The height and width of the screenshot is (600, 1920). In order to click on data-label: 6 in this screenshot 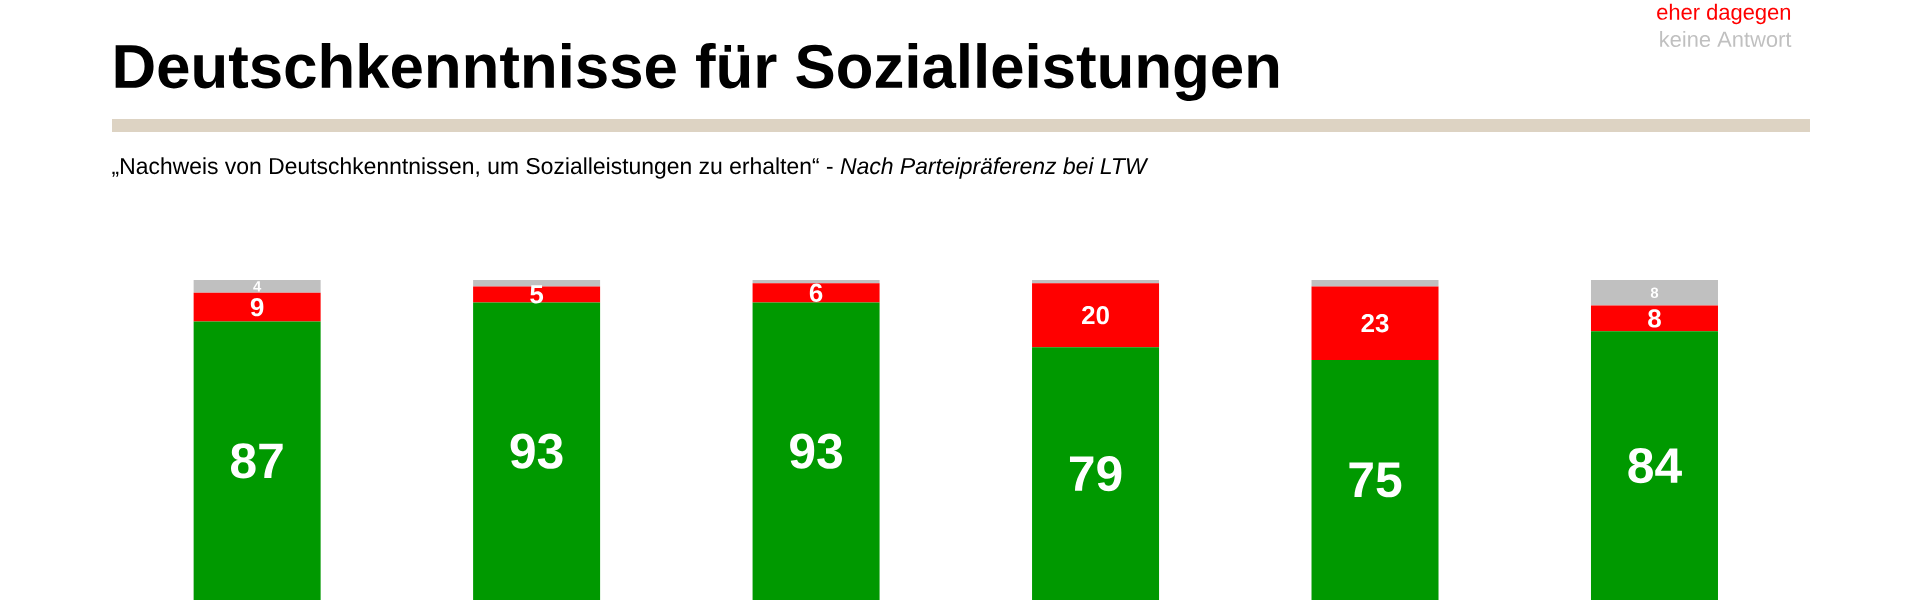, I will do `click(816, 292)`.